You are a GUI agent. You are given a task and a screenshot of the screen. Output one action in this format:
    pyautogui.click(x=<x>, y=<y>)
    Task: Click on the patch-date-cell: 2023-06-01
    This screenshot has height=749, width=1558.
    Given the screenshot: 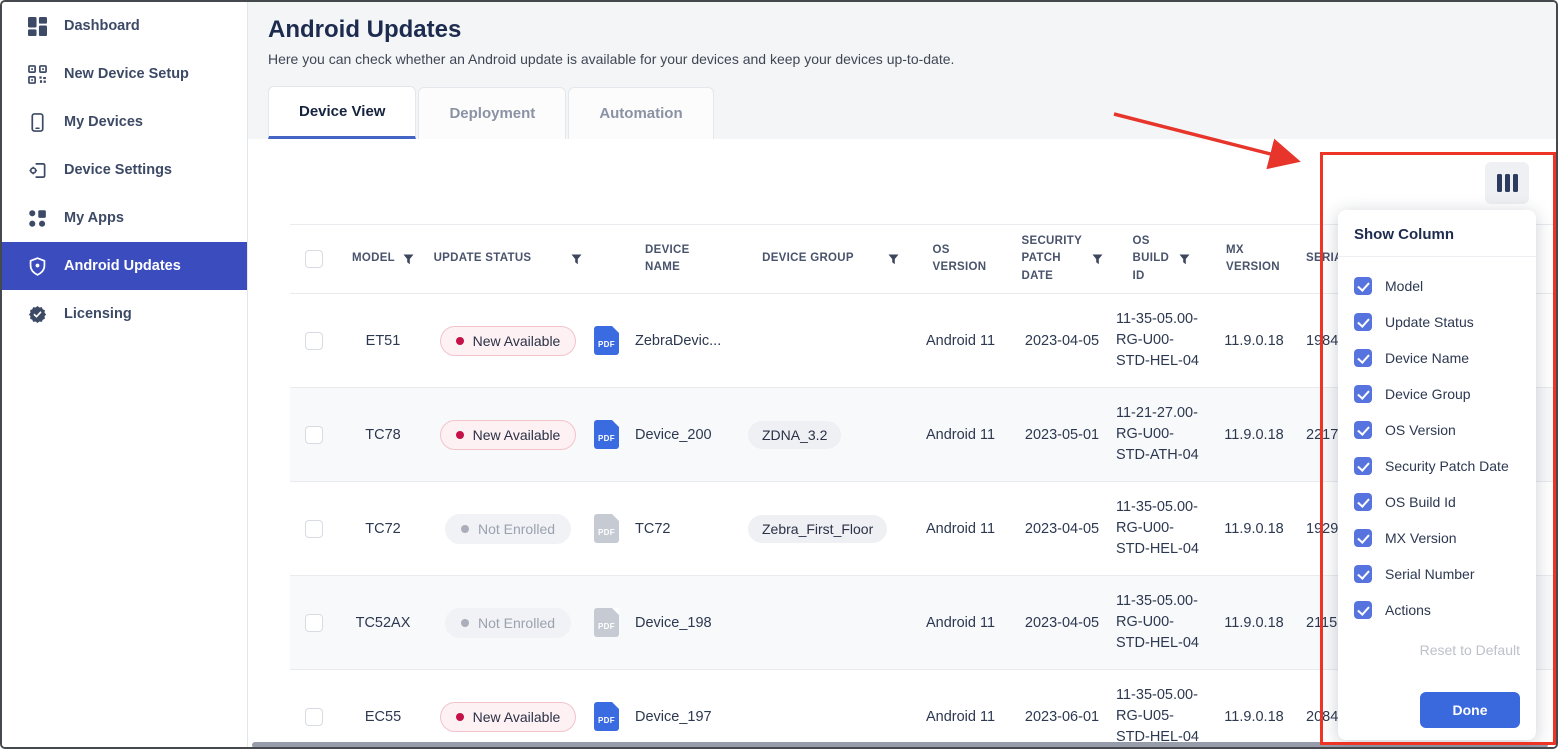 What is the action you would take?
    pyautogui.click(x=1062, y=716)
    